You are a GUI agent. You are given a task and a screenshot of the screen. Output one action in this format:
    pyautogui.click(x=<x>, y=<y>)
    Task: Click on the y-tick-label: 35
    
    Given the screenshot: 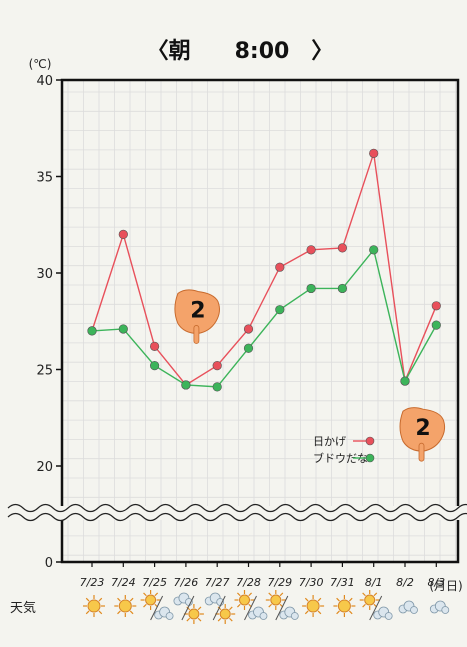 What is the action you would take?
    pyautogui.click(x=44, y=178)
    